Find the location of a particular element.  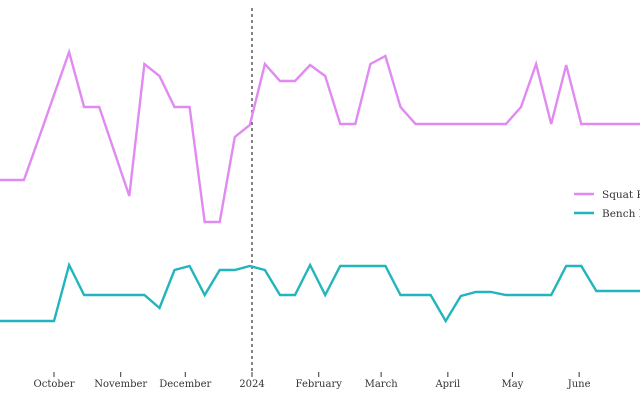

x-tick-label: October is located at coordinates (54, 384).